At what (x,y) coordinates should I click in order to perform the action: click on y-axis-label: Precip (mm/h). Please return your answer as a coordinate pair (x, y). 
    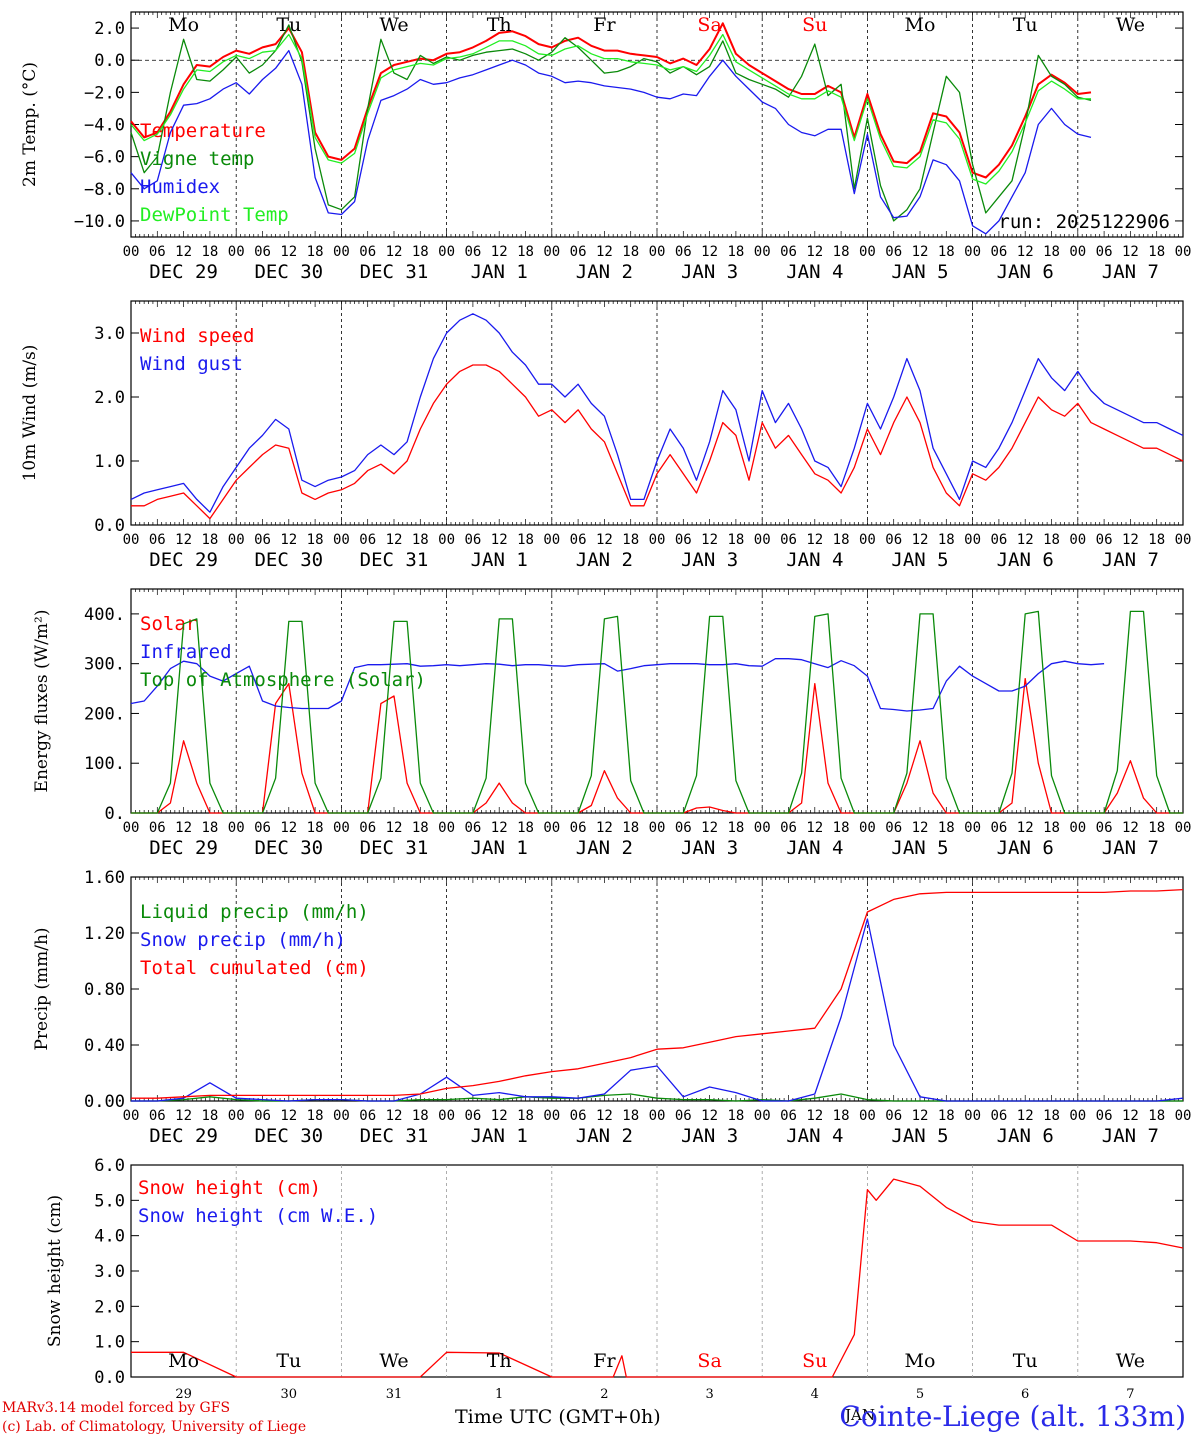
    Looking at the image, I should click on (42, 988).